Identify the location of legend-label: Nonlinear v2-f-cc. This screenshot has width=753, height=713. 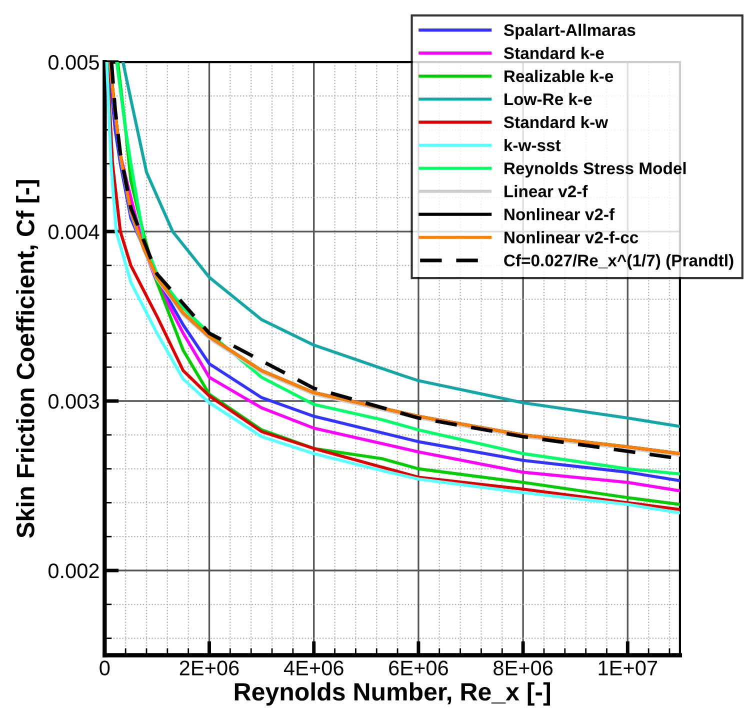
(571, 237).